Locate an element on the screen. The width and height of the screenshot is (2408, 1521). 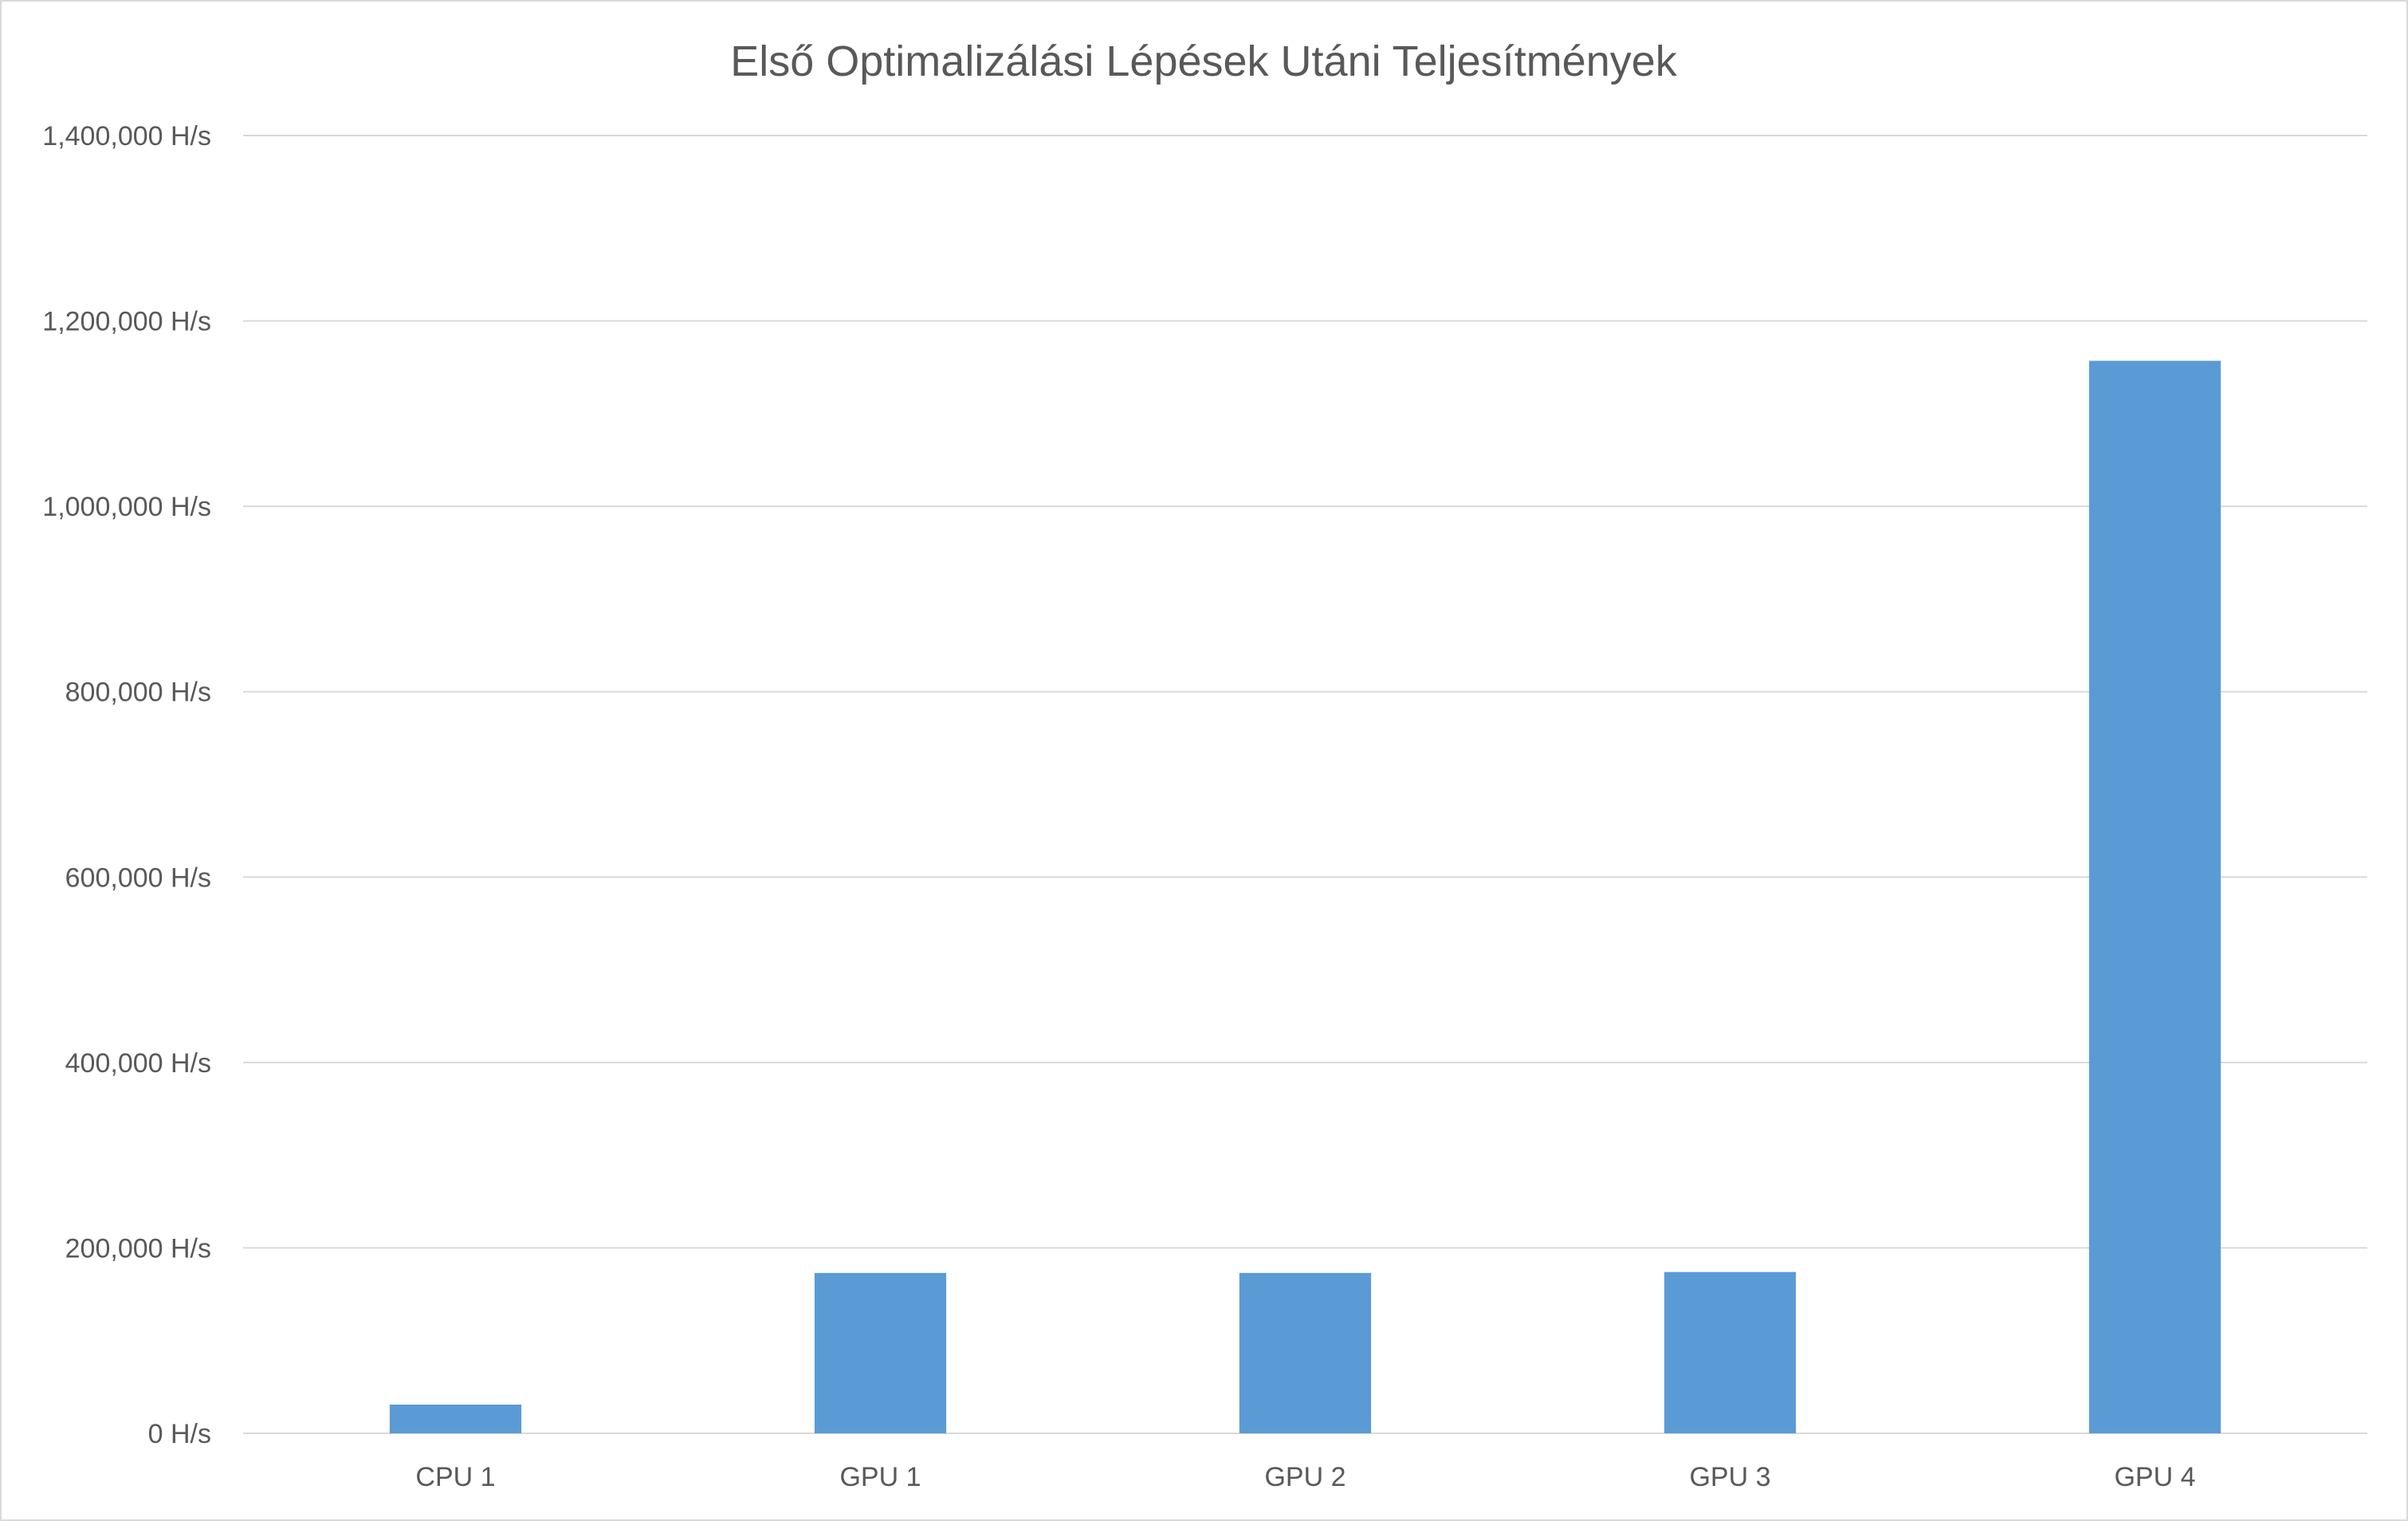
y-tick-label: 800,000 H/s is located at coordinates (138, 693).